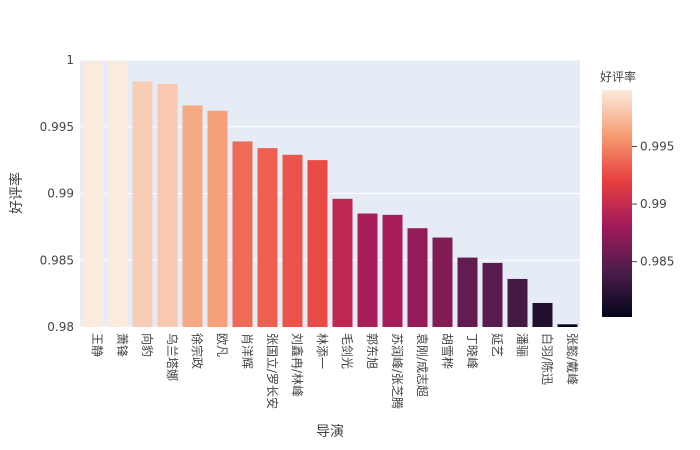 This screenshot has width=700, height=450. I want to click on y-tick-labels: 0.98 0.985 0.99 0.995 1, so click(57, 193).